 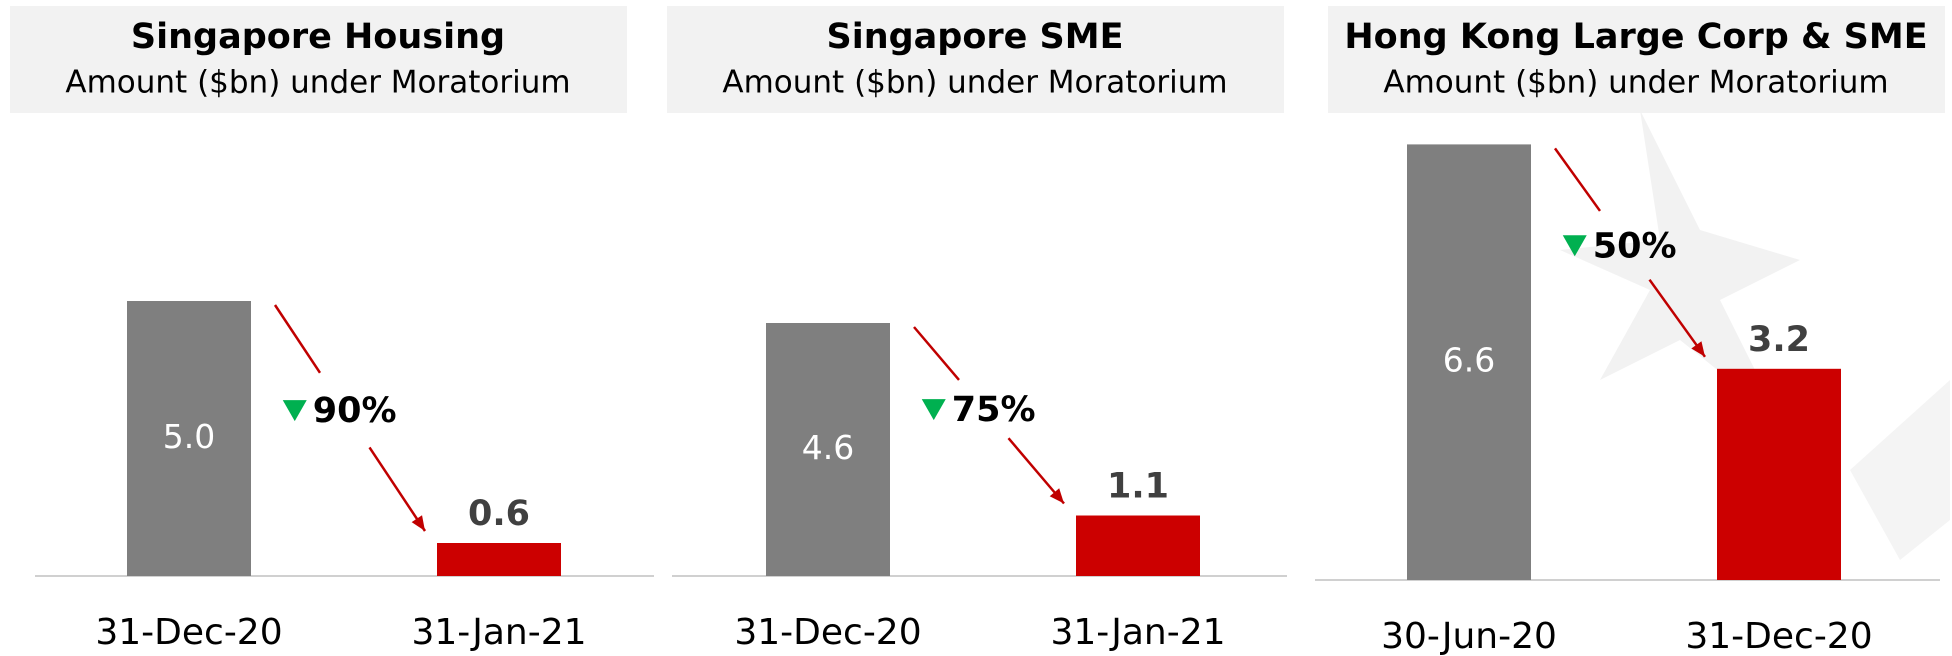 What do you see at coordinates (1635, 37) in the screenshot?
I see `chart-title: Hong Kong Large Corp & SME` at bounding box center [1635, 37].